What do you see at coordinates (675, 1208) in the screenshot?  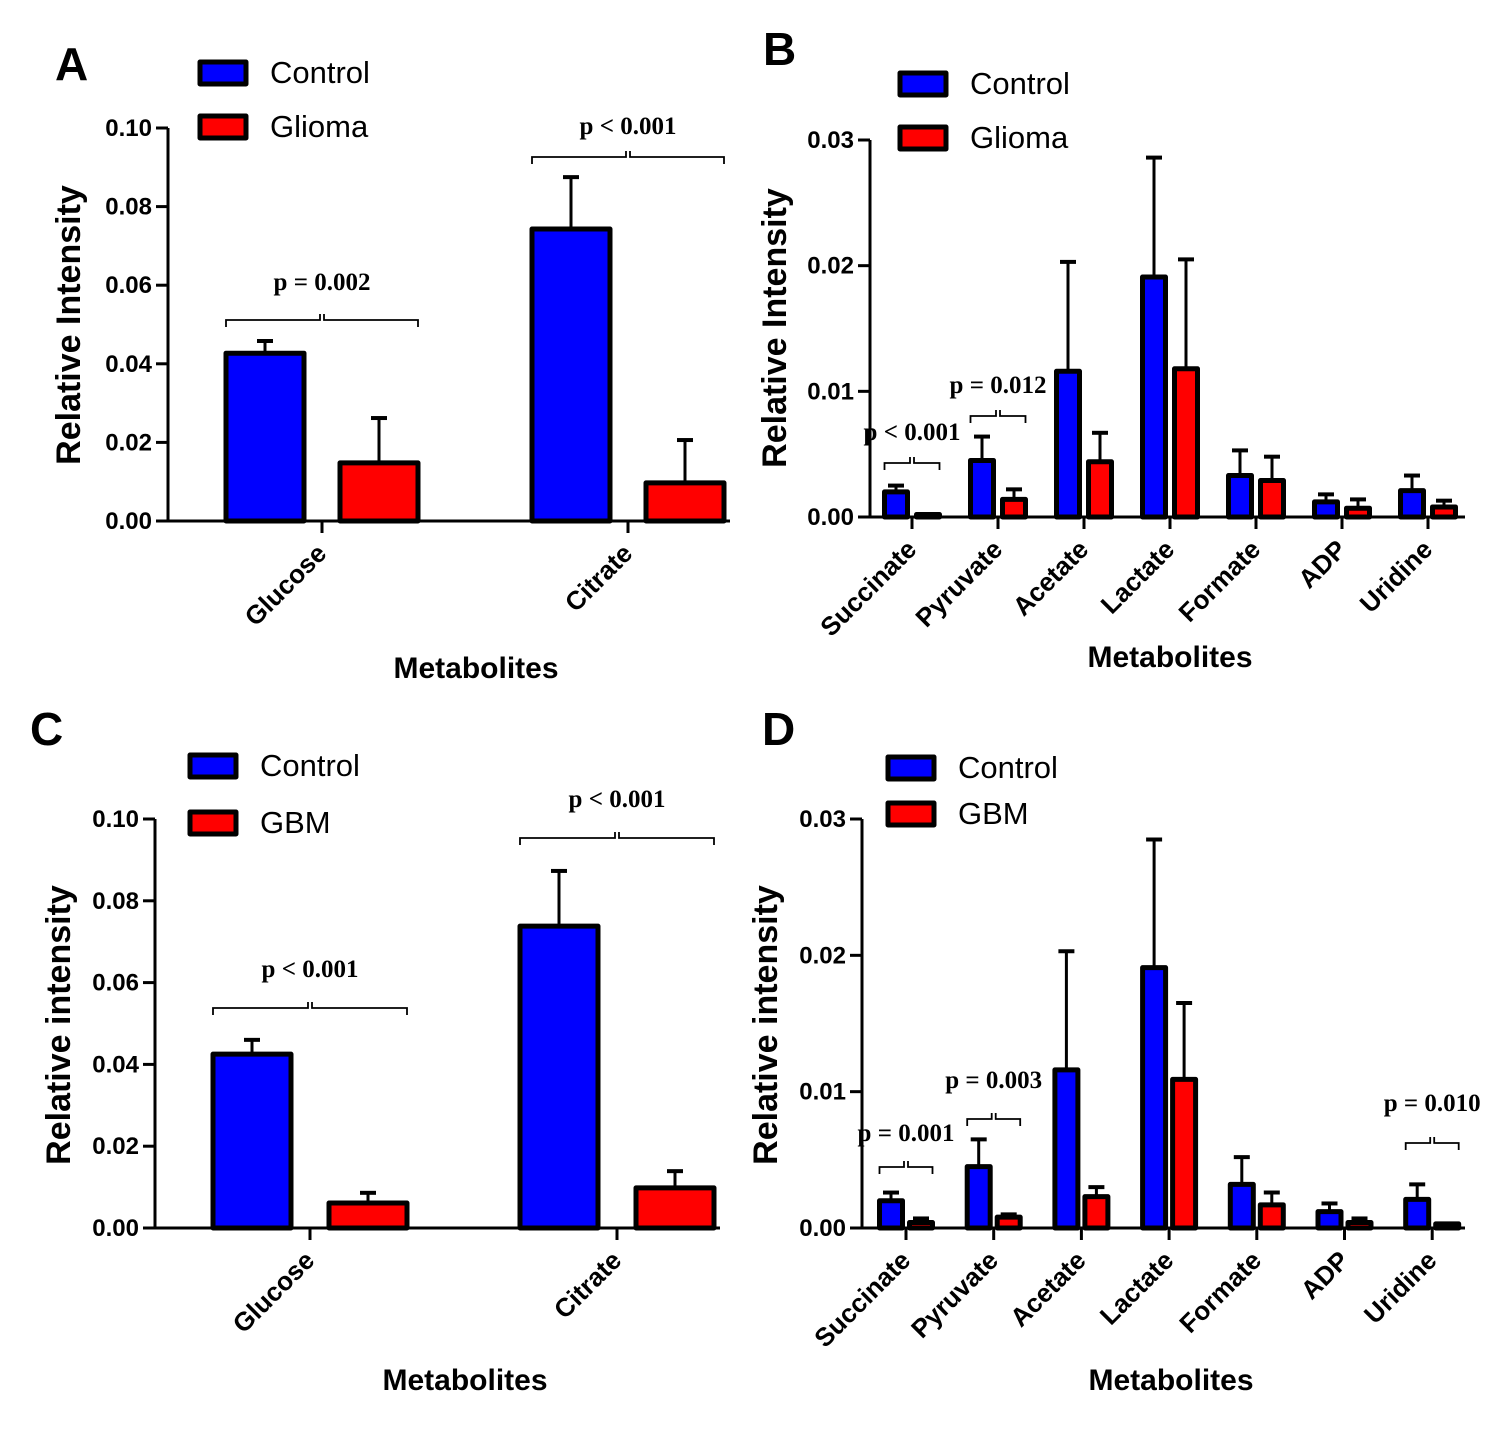 I see `bar-gbm-citrate` at bounding box center [675, 1208].